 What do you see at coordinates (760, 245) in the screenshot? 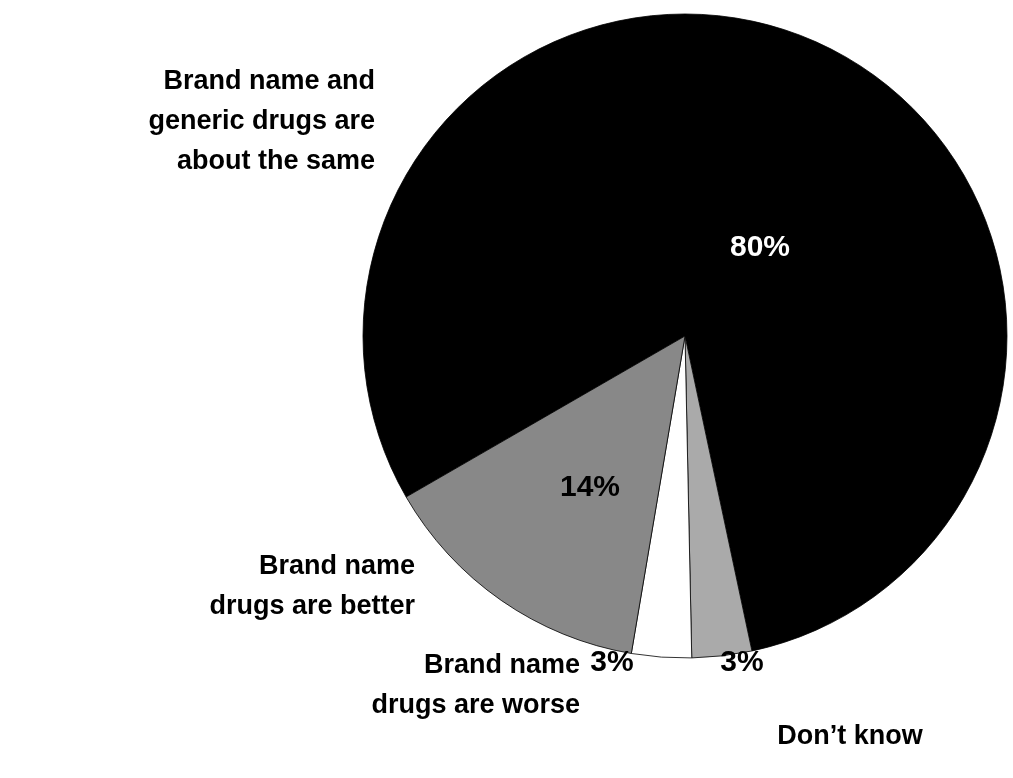
I see `data-label: 80%` at bounding box center [760, 245].